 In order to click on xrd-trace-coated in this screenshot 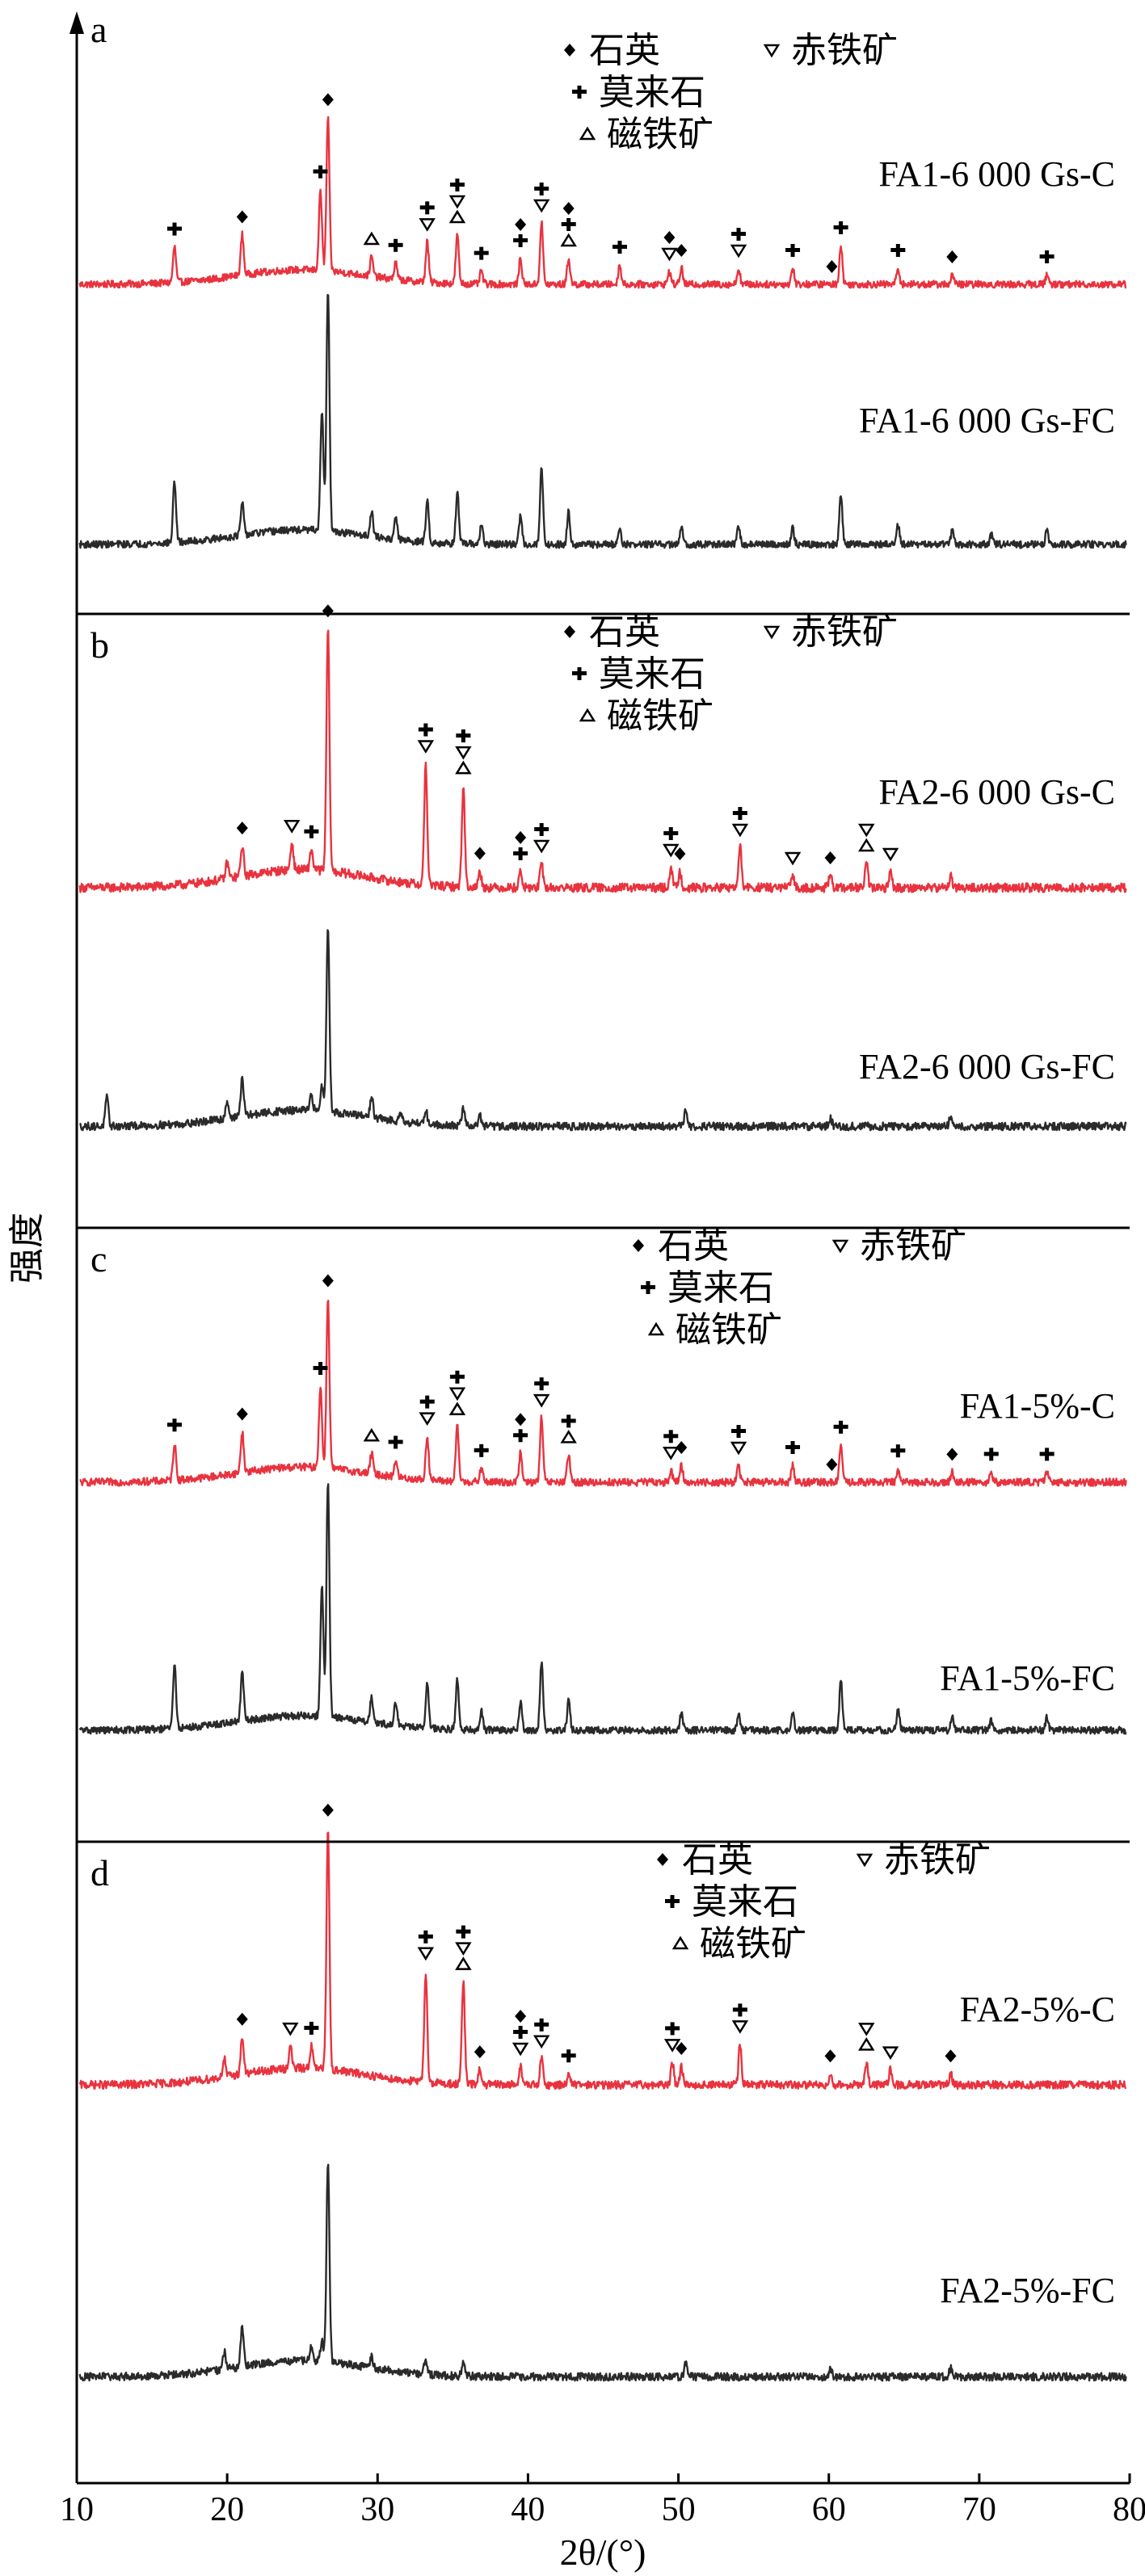, I will do `click(602, 1961)`.